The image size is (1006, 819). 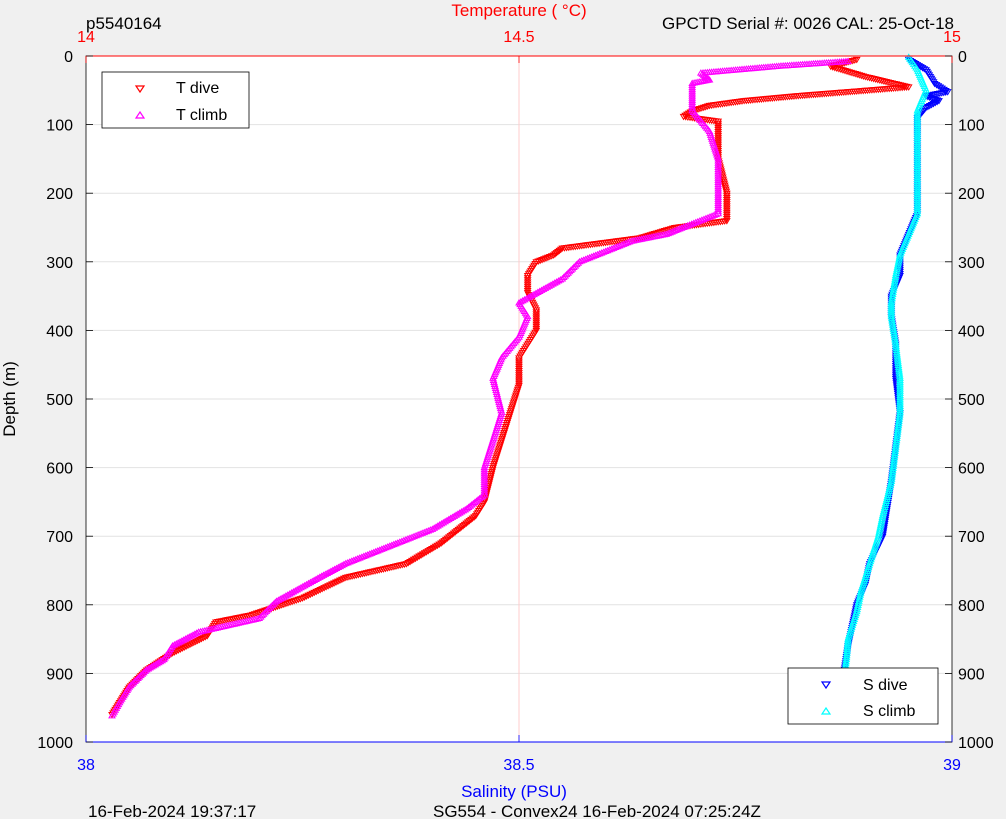 What do you see at coordinates (86, 765) in the screenshot?
I see `bottom-tick-label: 38` at bounding box center [86, 765].